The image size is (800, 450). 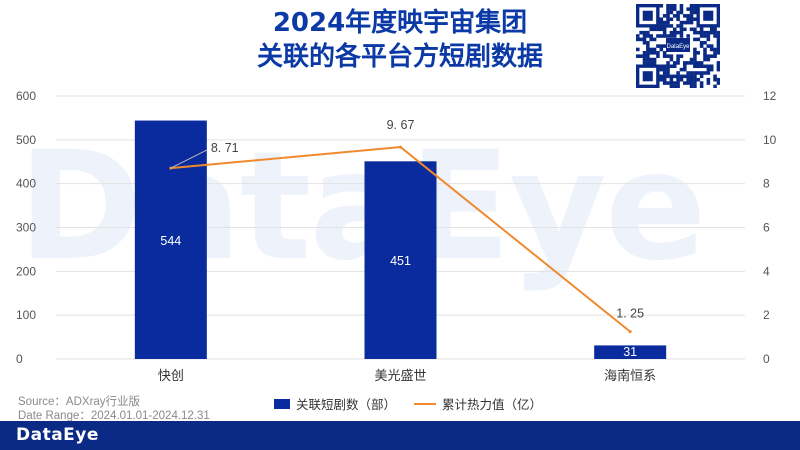 I want to click on qr-logo-text: DataEye, so click(x=678, y=47).